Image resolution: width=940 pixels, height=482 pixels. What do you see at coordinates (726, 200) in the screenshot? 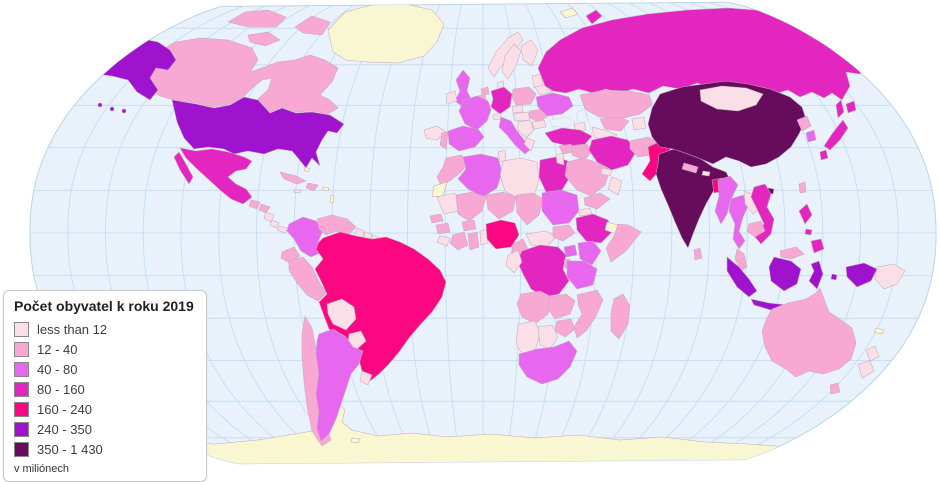
I see `country-myanmar` at bounding box center [726, 200].